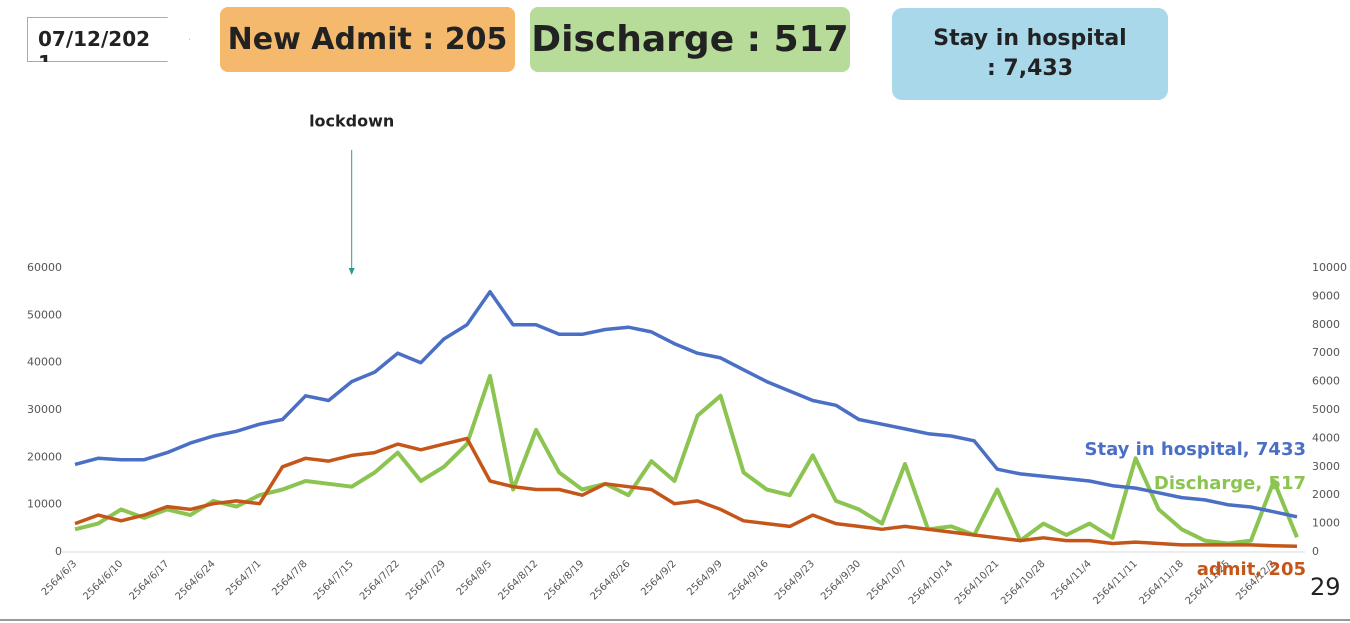 The height and width of the screenshot is (623, 1350). Describe the element at coordinates (1326, 324) in the screenshot. I see `y2-tick-label: 8000` at that location.